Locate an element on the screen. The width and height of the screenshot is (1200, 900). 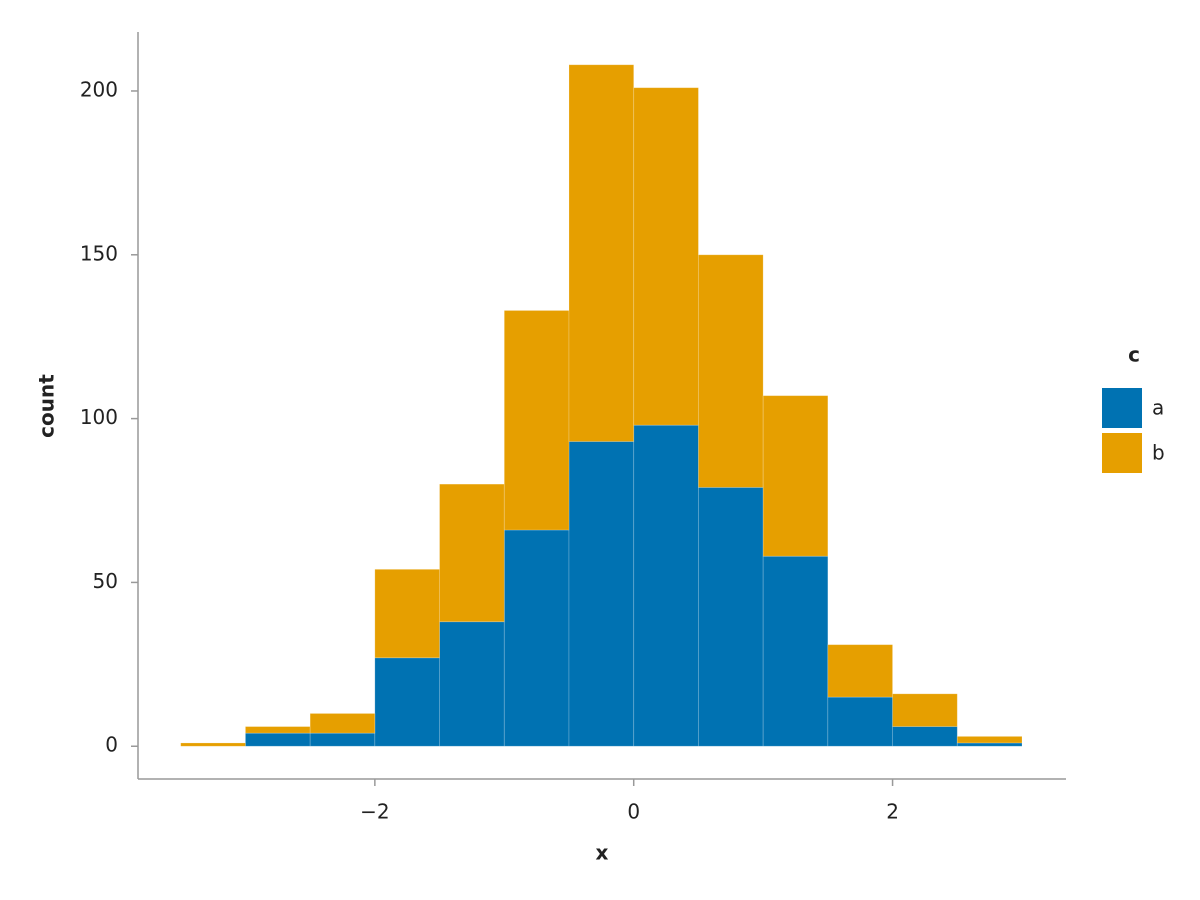
x-tick-label: 2 is located at coordinates (892, 812).